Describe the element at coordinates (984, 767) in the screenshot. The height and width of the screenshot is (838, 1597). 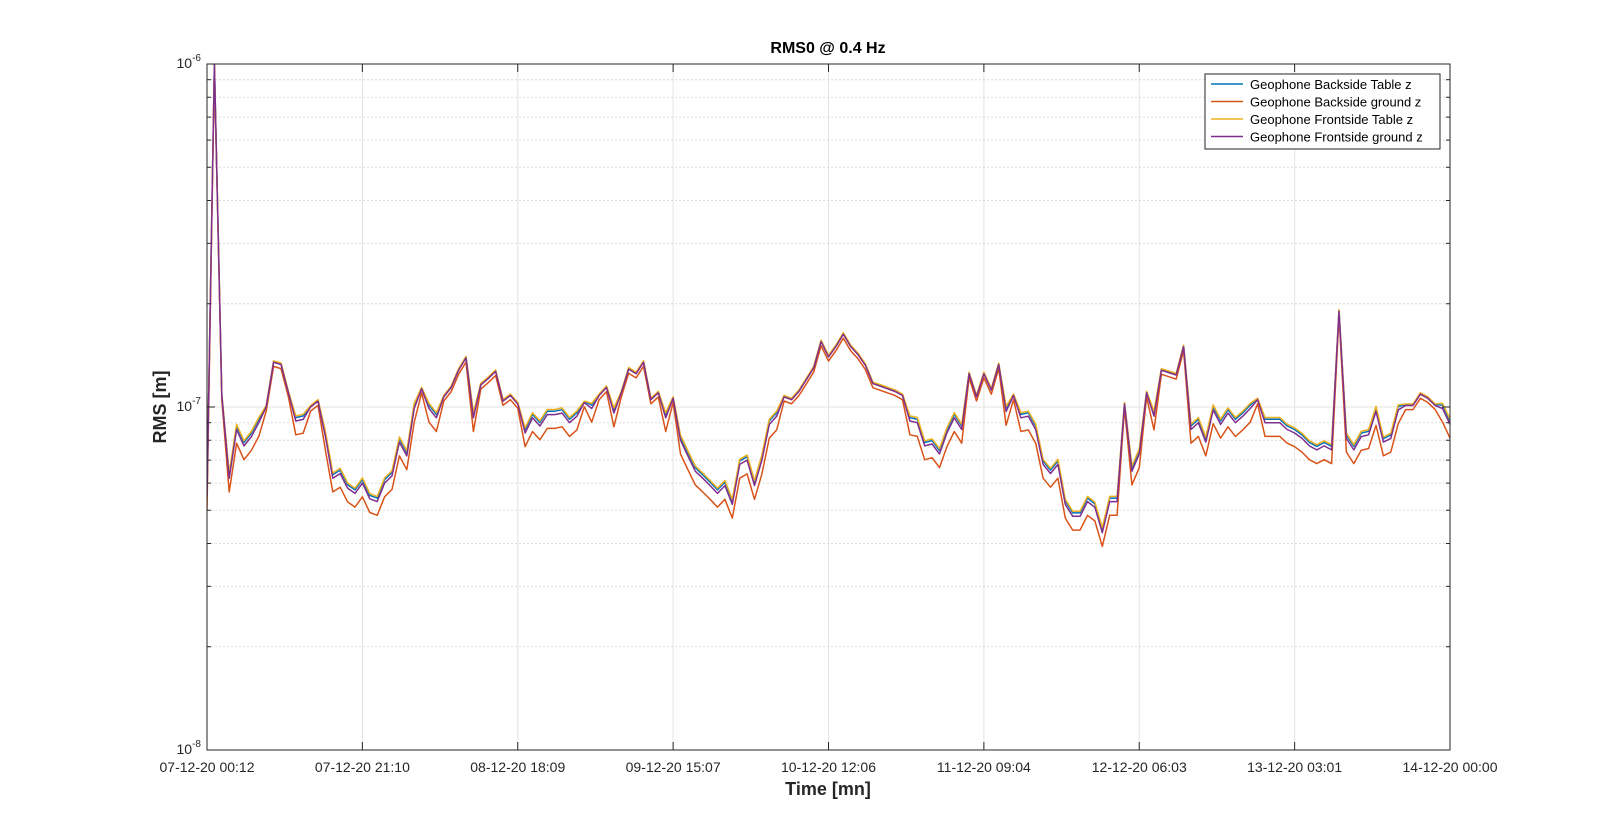
I see `x-tick-label: 11-12-20 09:04` at that location.